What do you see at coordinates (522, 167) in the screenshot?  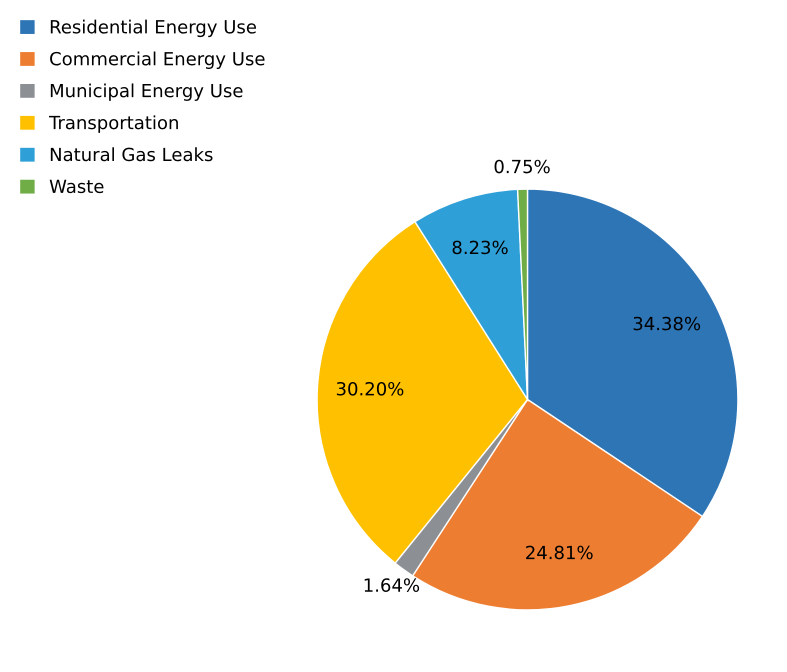 I see `data-label: 0.75%` at bounding box center [522, 167].